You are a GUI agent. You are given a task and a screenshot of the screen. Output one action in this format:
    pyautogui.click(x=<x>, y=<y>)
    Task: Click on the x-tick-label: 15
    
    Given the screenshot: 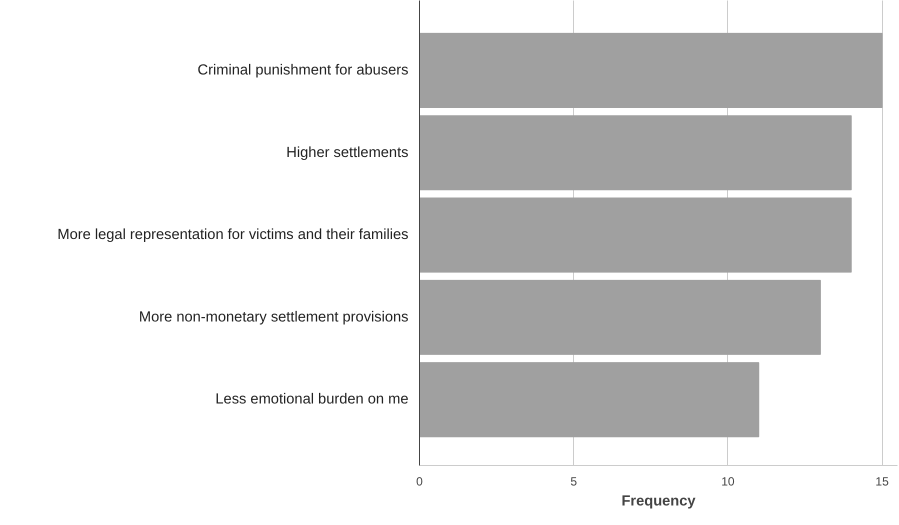 What is the action you would take?
    pyautogui.click(x=882, y=481)
    